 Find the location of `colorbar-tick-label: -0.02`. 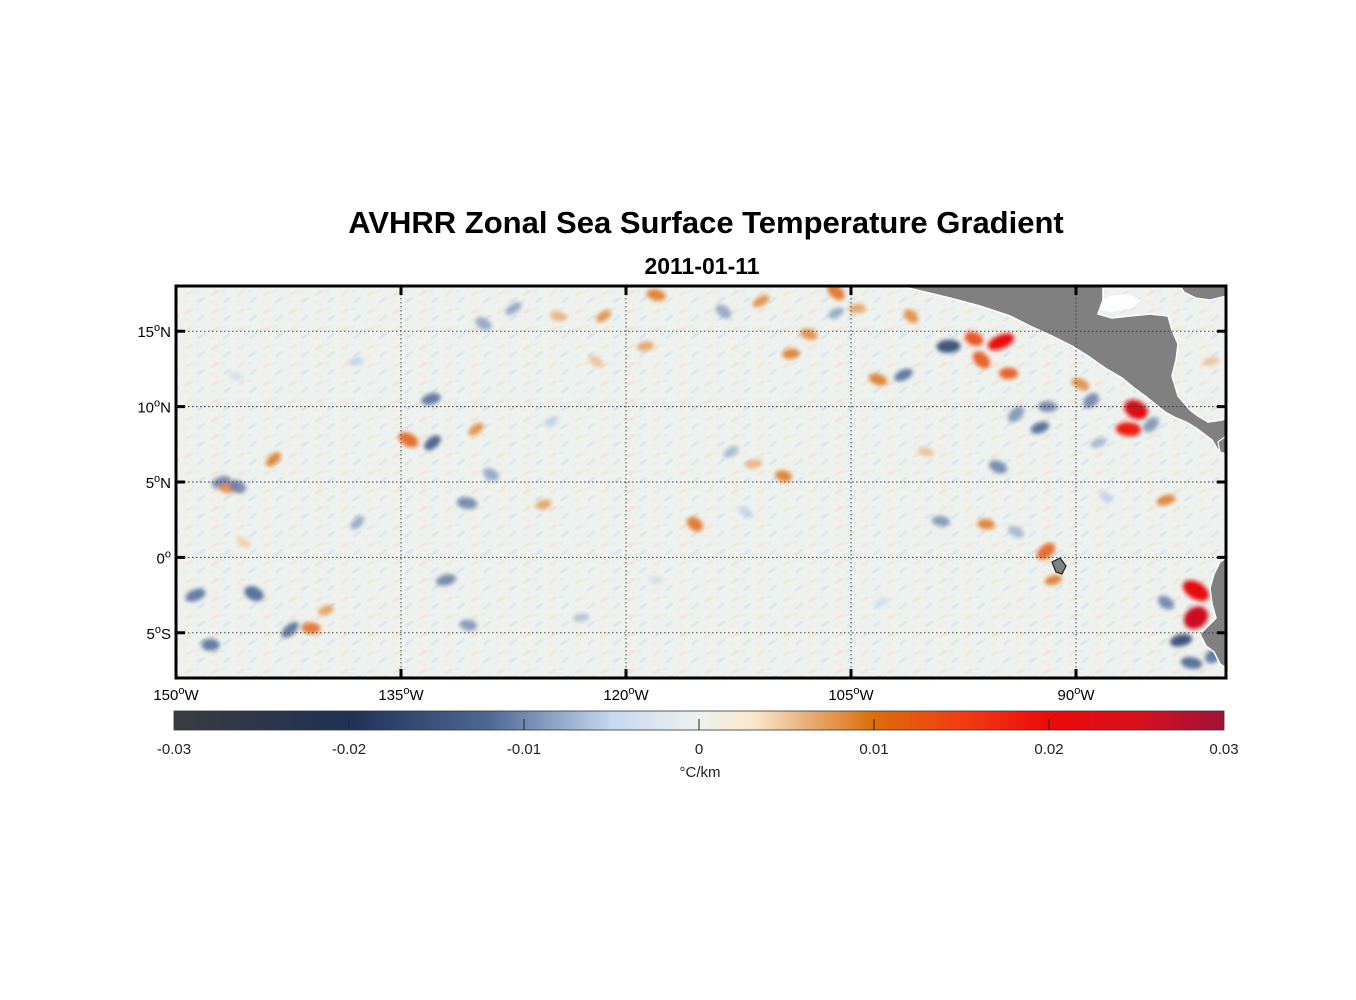

colorbar-tick-label: -0.02 is located at coordinates (349, 749).